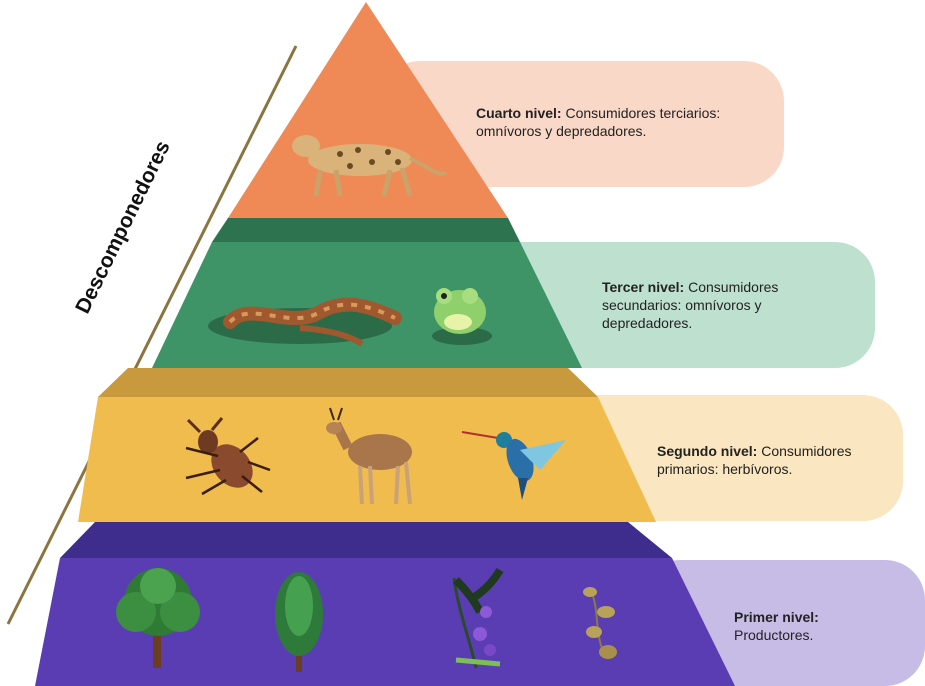 The height and width of the screenshot is (686, 925). I want to click on level-title: Tercer nivel:, so click(643, 287).